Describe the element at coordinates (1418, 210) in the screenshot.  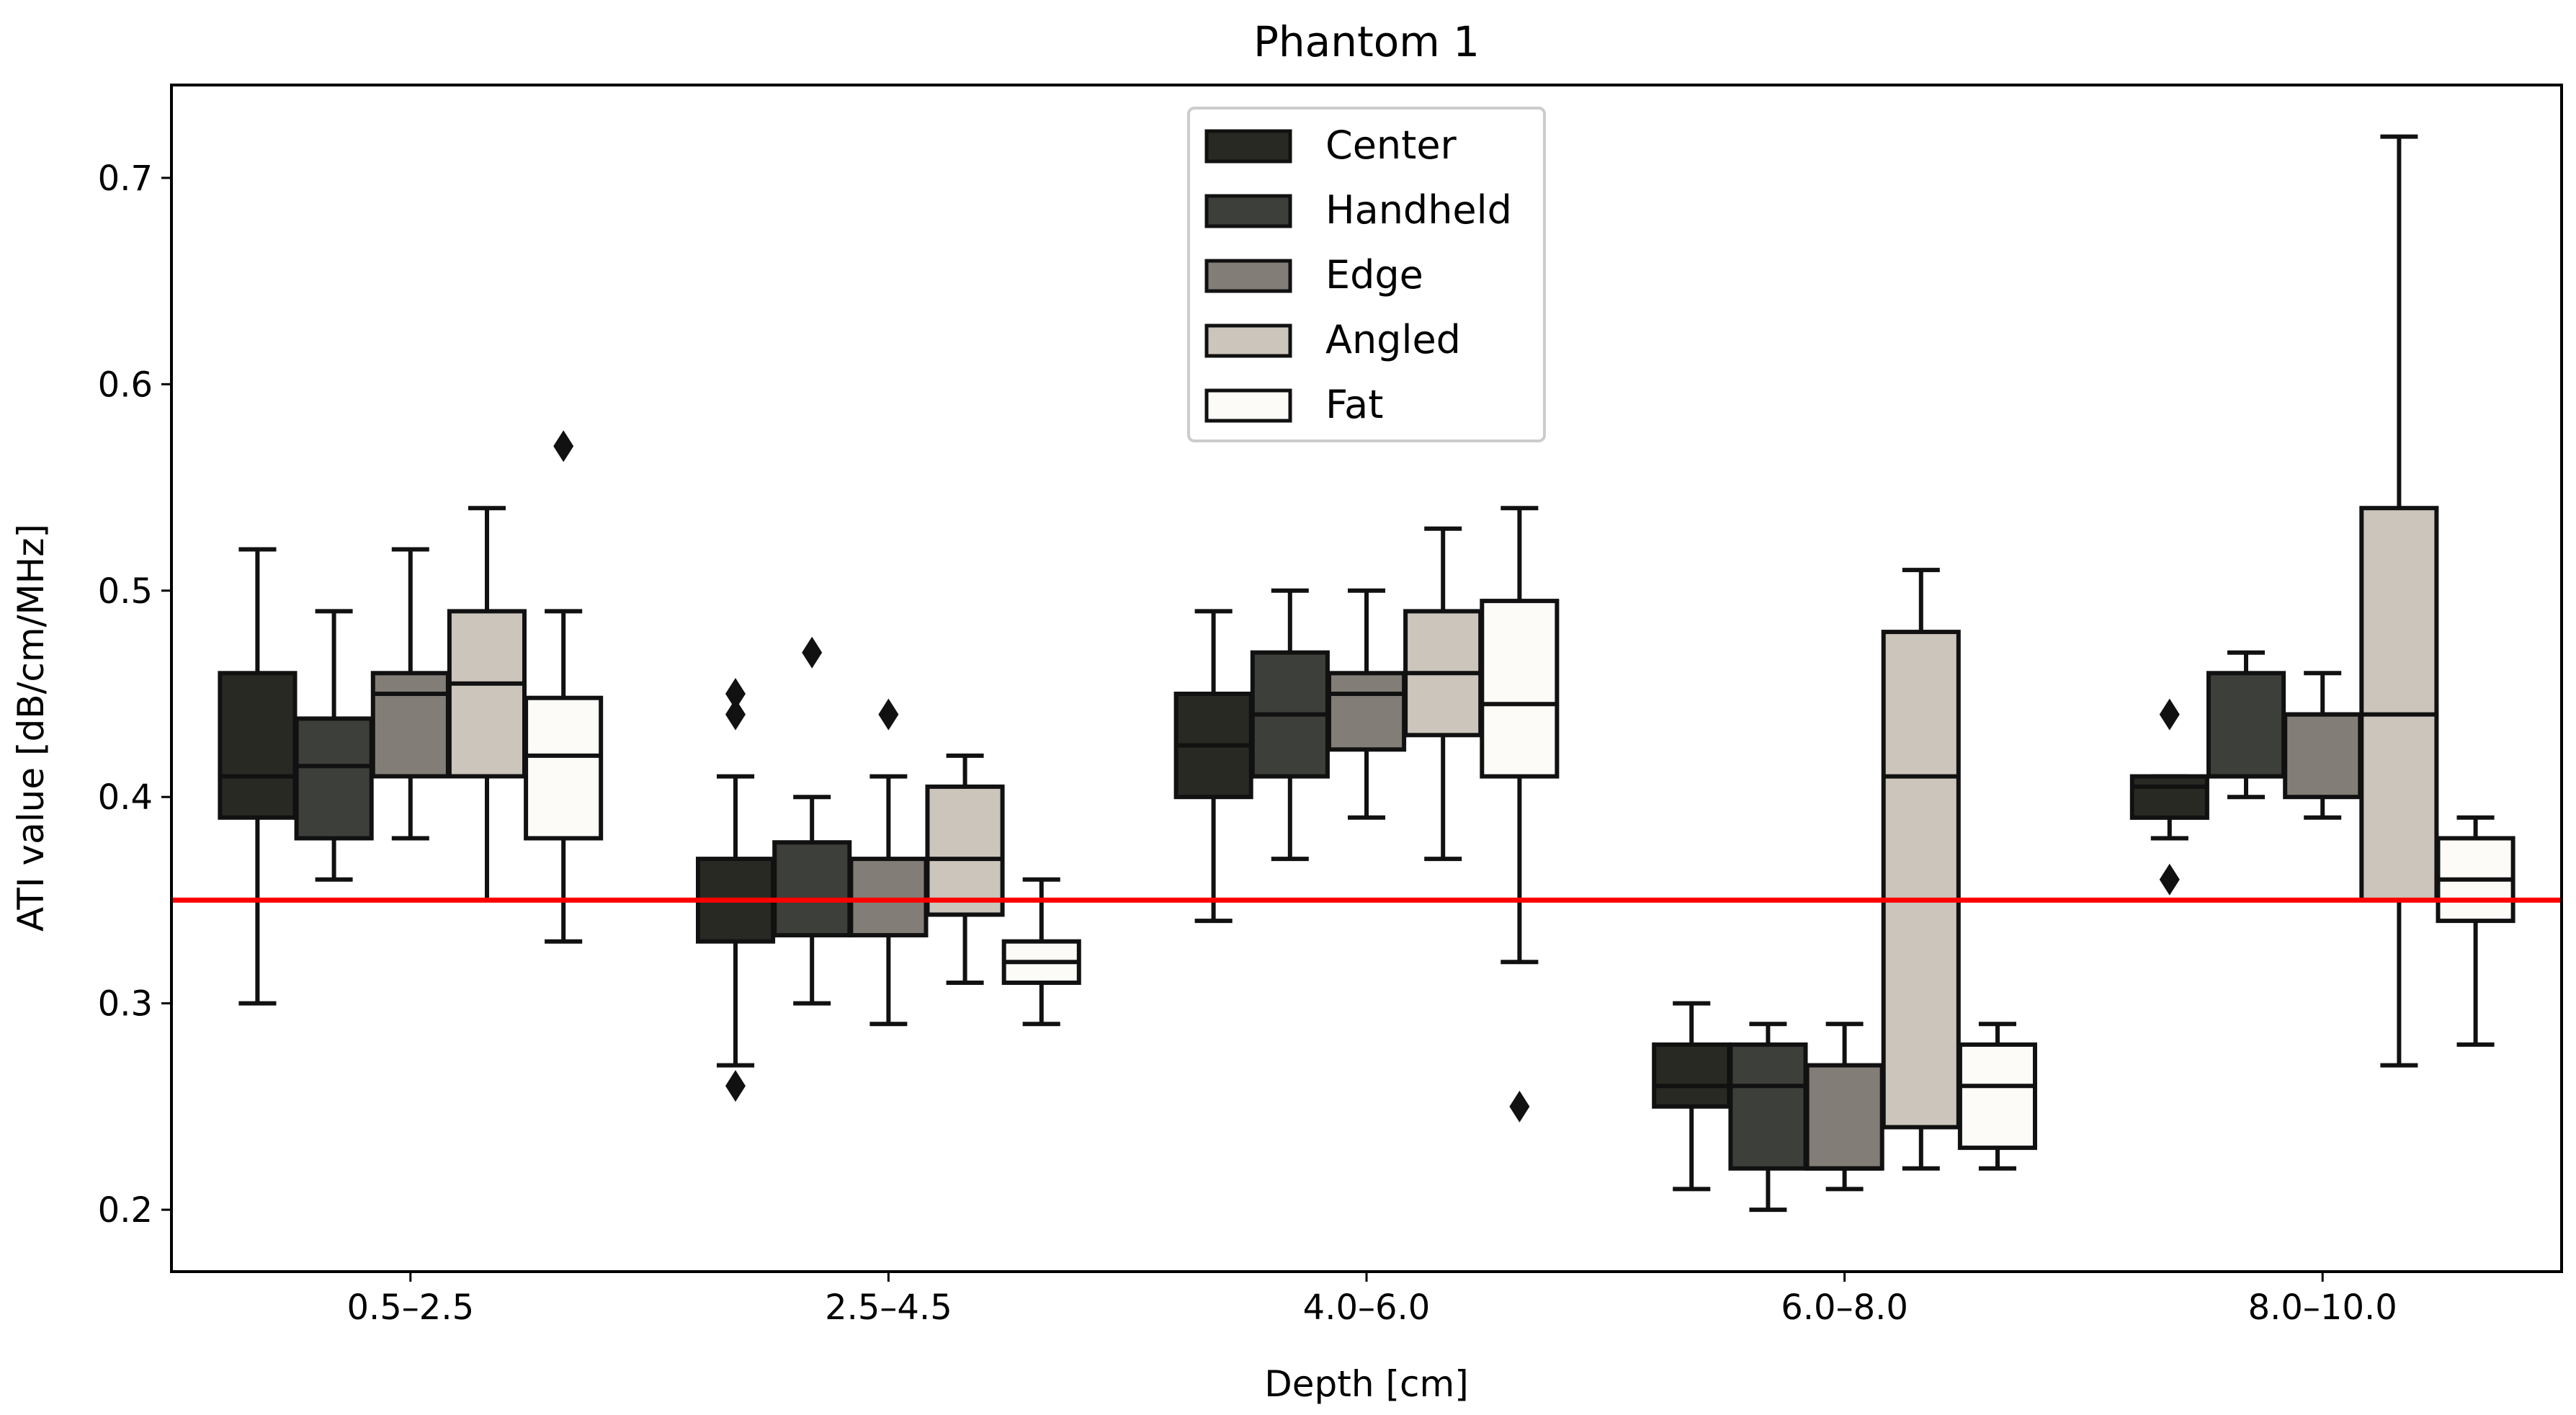
I see `legend-label-handheld: Handheld` at that location.